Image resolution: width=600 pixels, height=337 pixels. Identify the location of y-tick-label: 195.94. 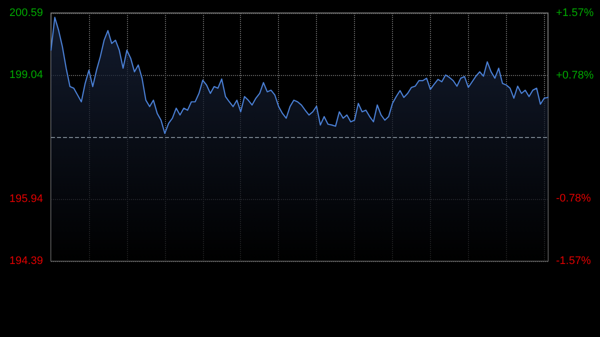
(26, 199).